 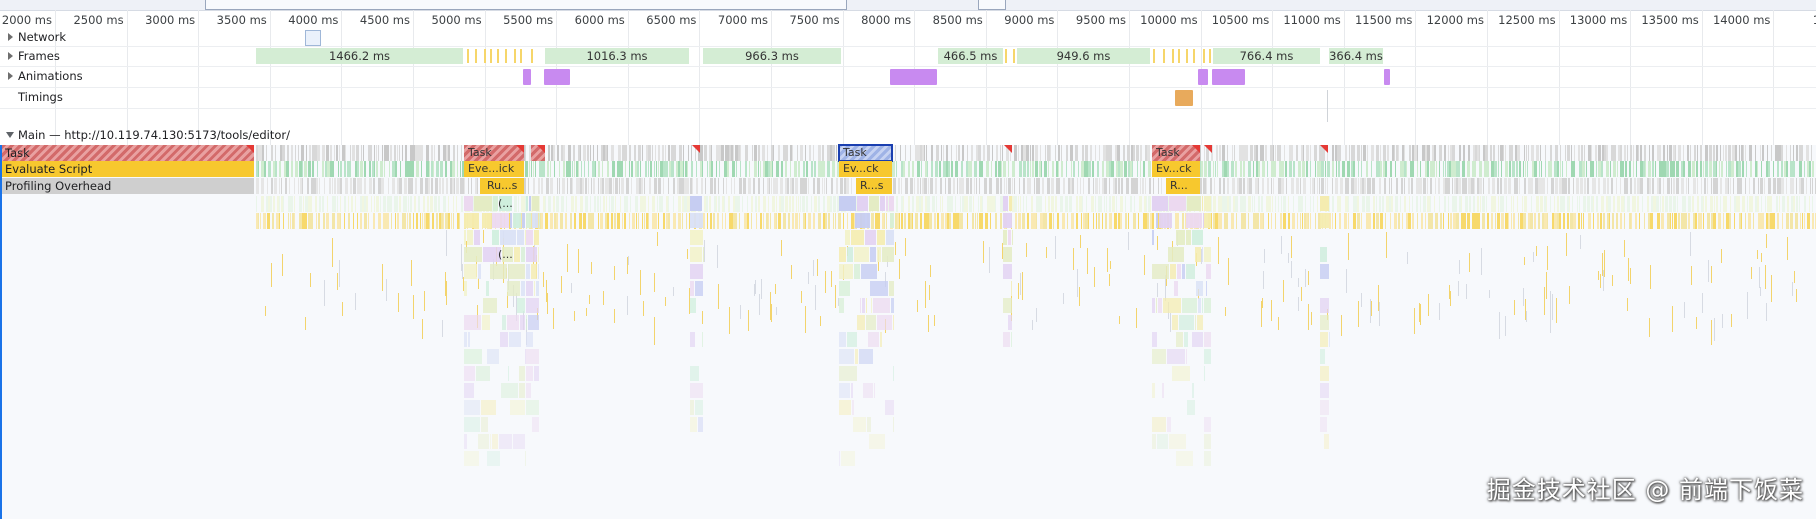 I want to click on track-animations: Animations, so click(x=130, y=76).